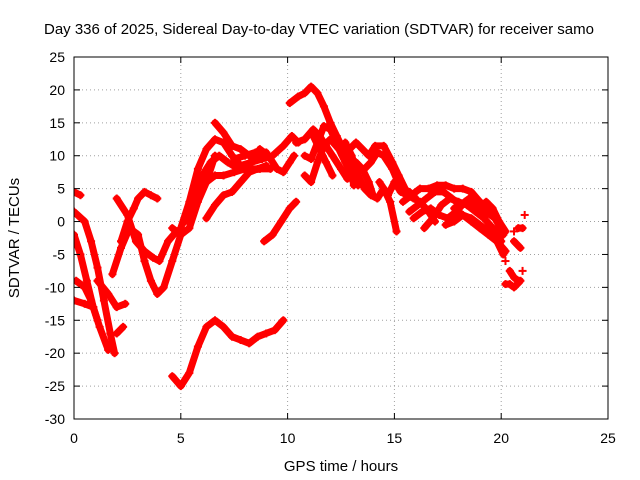 The width and height of the screenshot is (640, 480). Describe the element at coordinates (501, 438) in the screenshot. I see `x-tick-label: 20` at that location.